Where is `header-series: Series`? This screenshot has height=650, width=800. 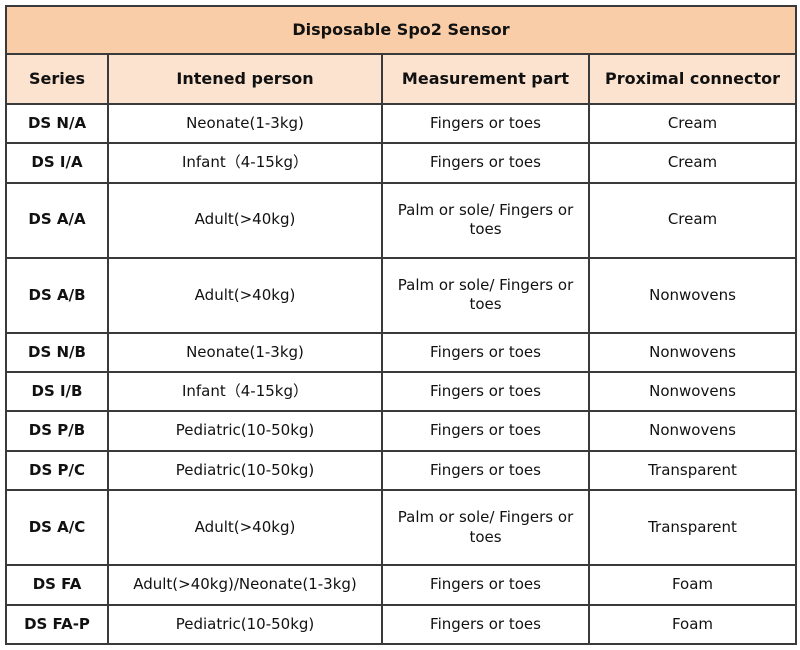
header-series: Series is located at coordinates (57, 79).